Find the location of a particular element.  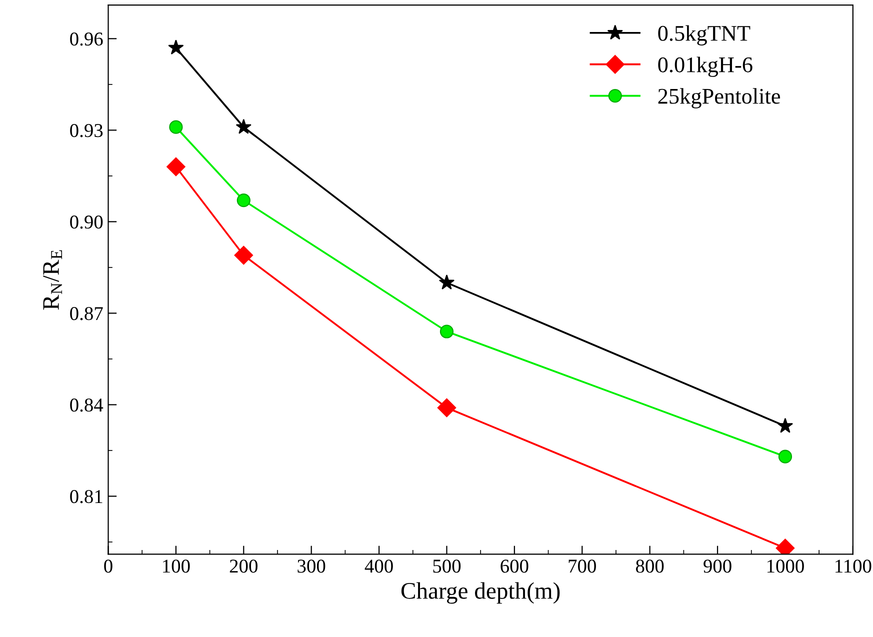

x-tick-label: 600 is located at coordinates (514, 566).